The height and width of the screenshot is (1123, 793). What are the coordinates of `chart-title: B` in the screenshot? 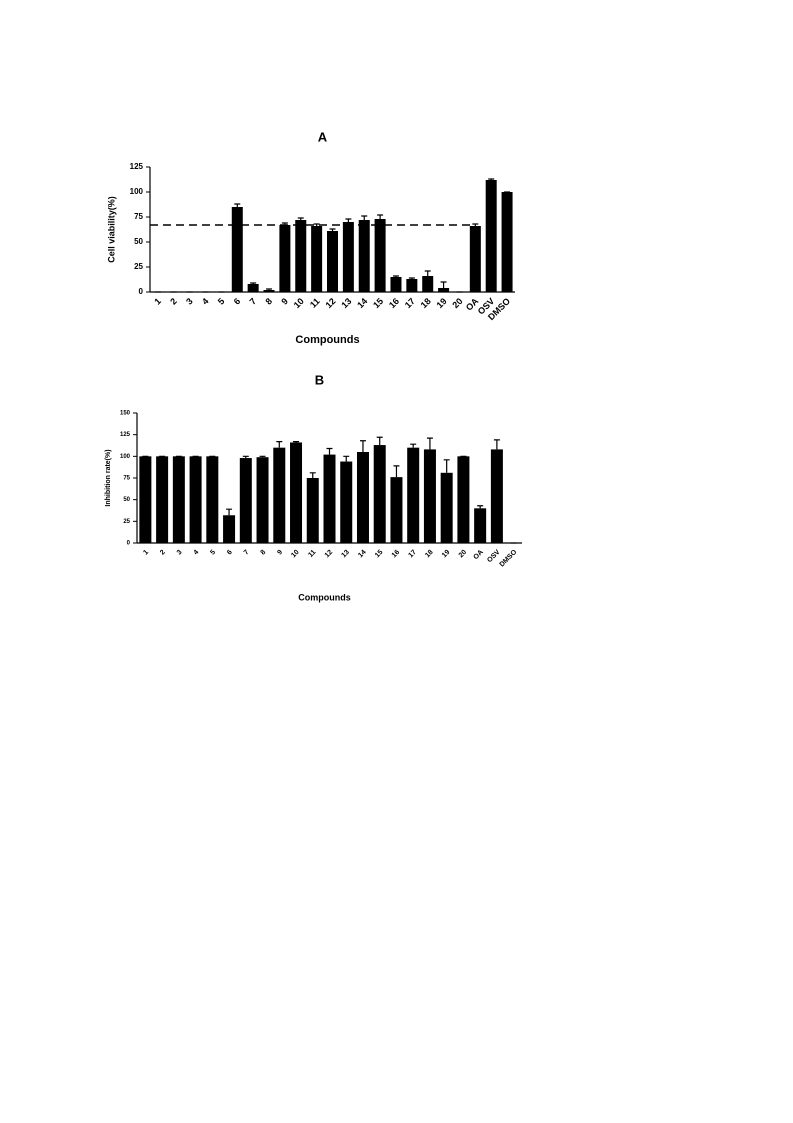 It's located at (319, 379).